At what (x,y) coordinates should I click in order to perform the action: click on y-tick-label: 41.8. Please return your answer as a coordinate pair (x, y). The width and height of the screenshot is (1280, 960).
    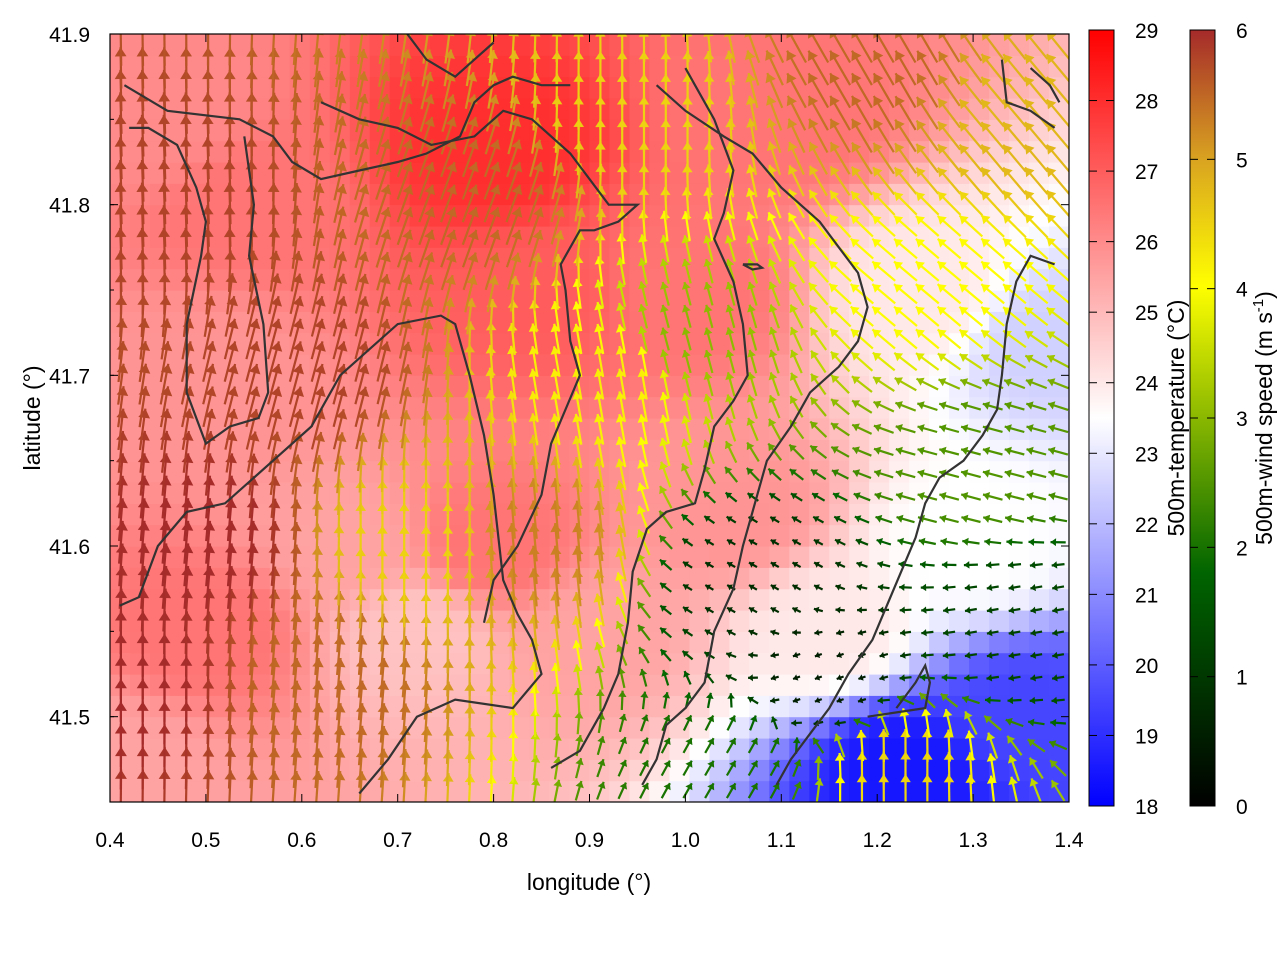
    Looking at the image, I should click on (69, 206).